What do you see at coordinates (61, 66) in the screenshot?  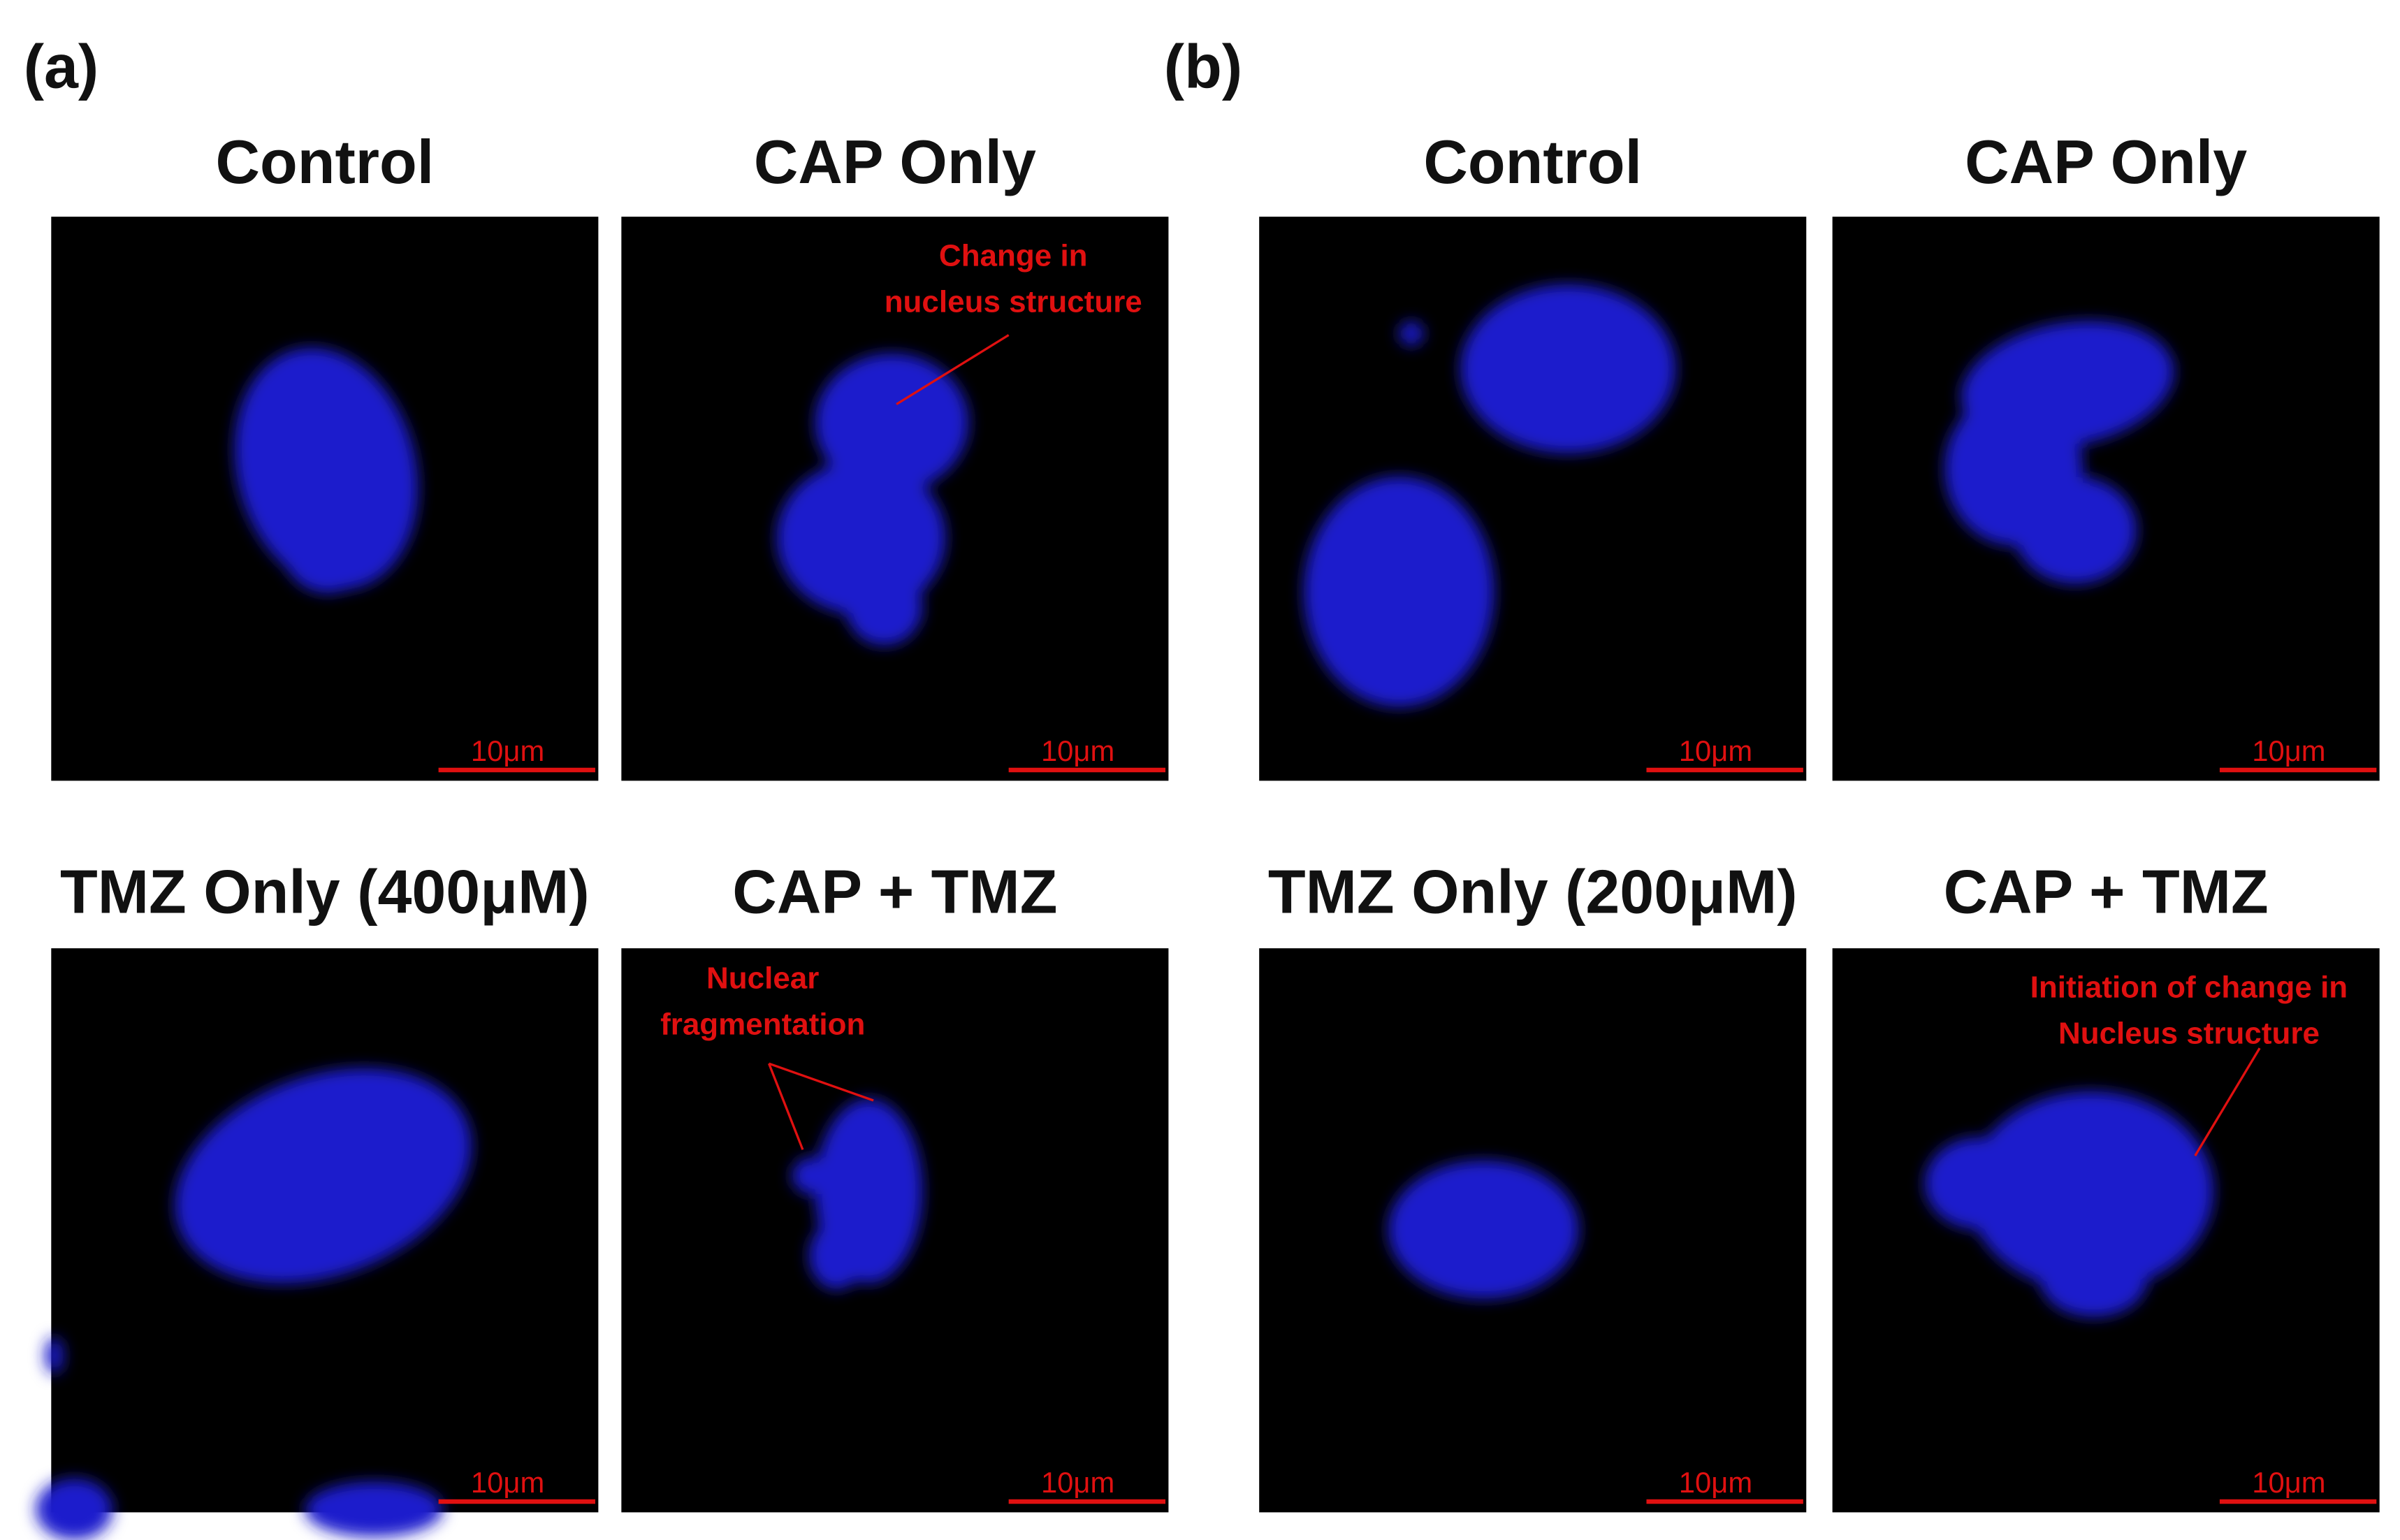 I see `panel-label: (a)` at bounding box center [61, 66].